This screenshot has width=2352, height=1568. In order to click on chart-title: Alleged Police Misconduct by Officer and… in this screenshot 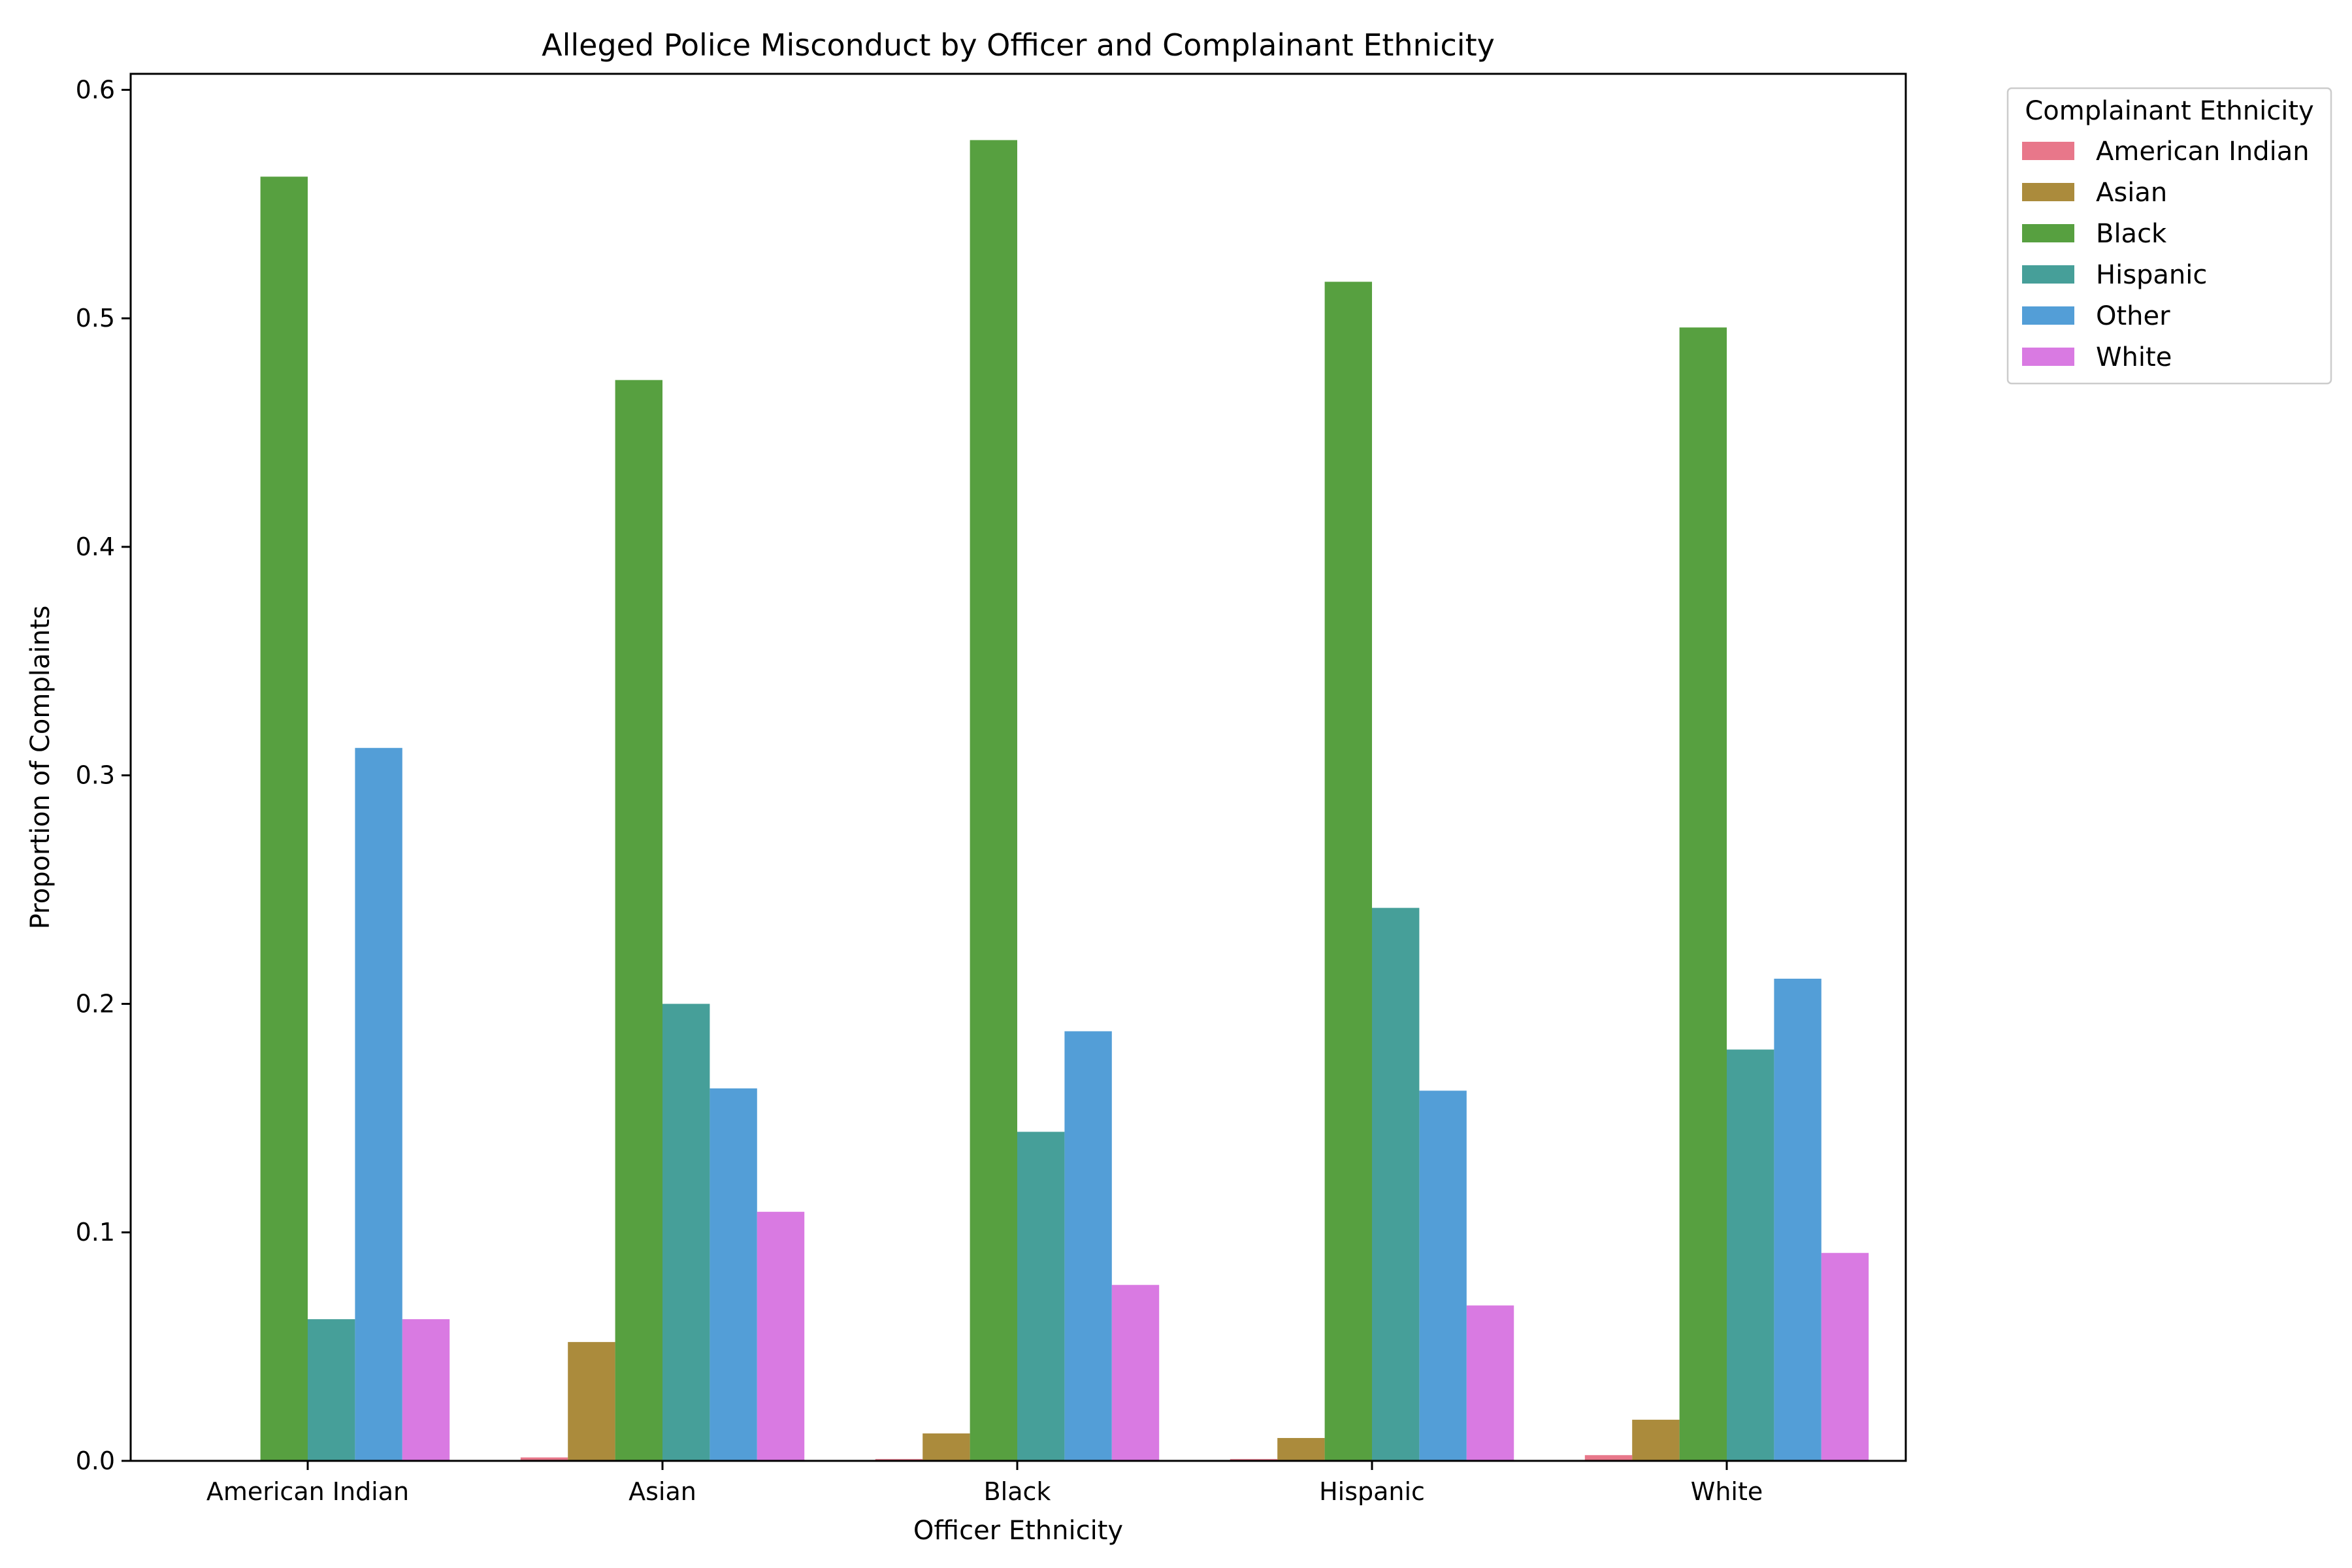, I will do `click(1018, 45)`.